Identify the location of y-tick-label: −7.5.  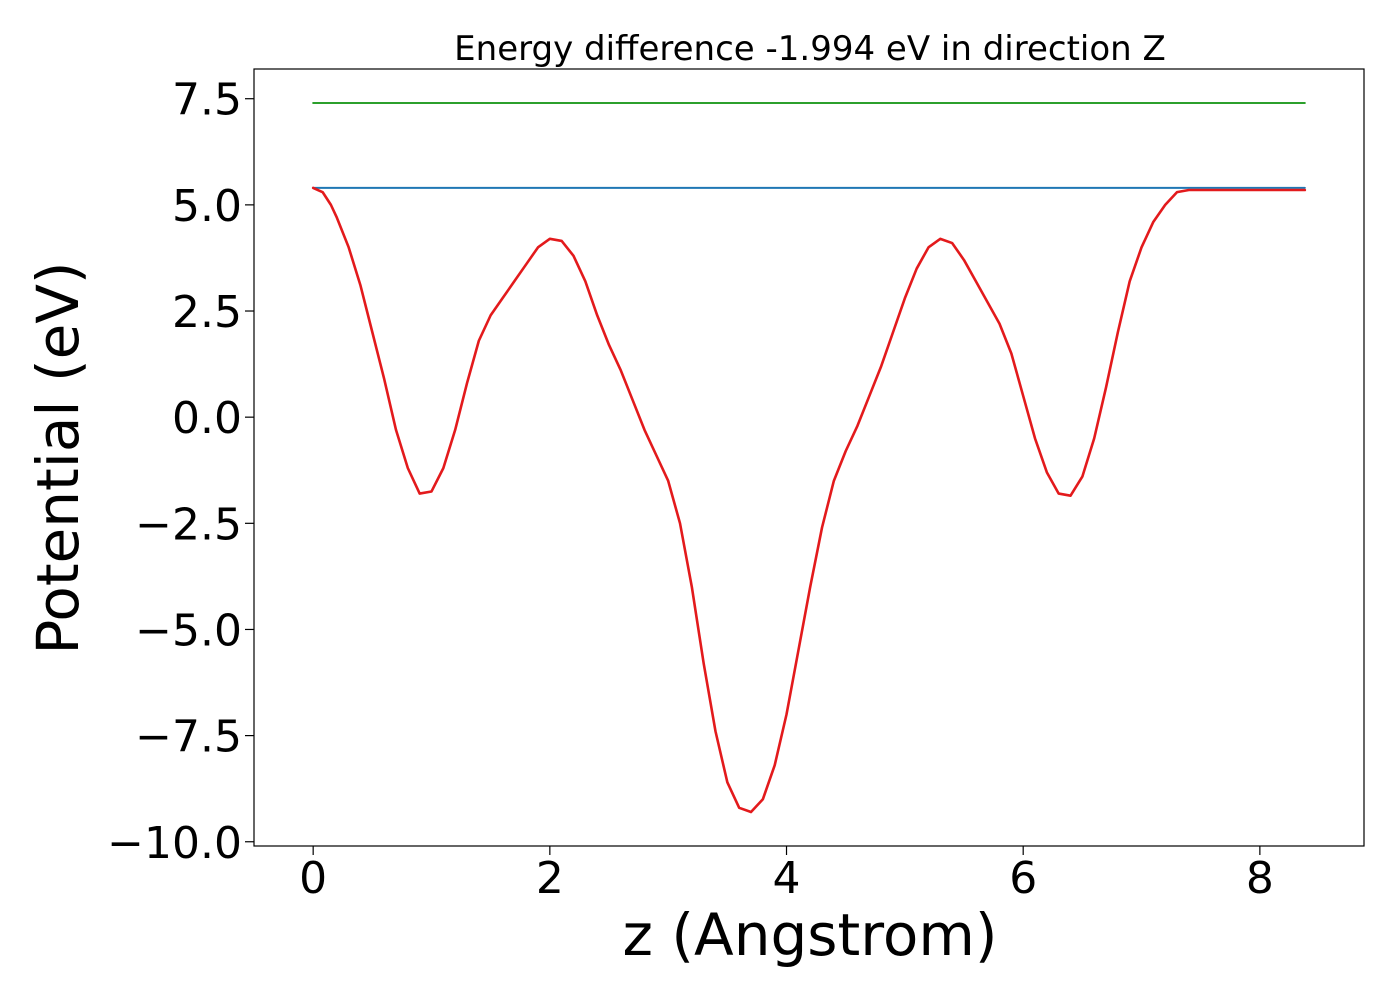
(188, 737).